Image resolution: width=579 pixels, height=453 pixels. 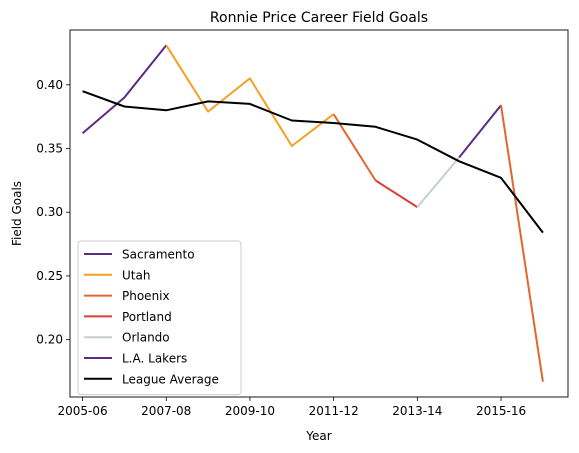 What do you see at coordinates (146, 338) in the screenshot?
I see `legend-label: Orlando` at bounding box center [146, 338].